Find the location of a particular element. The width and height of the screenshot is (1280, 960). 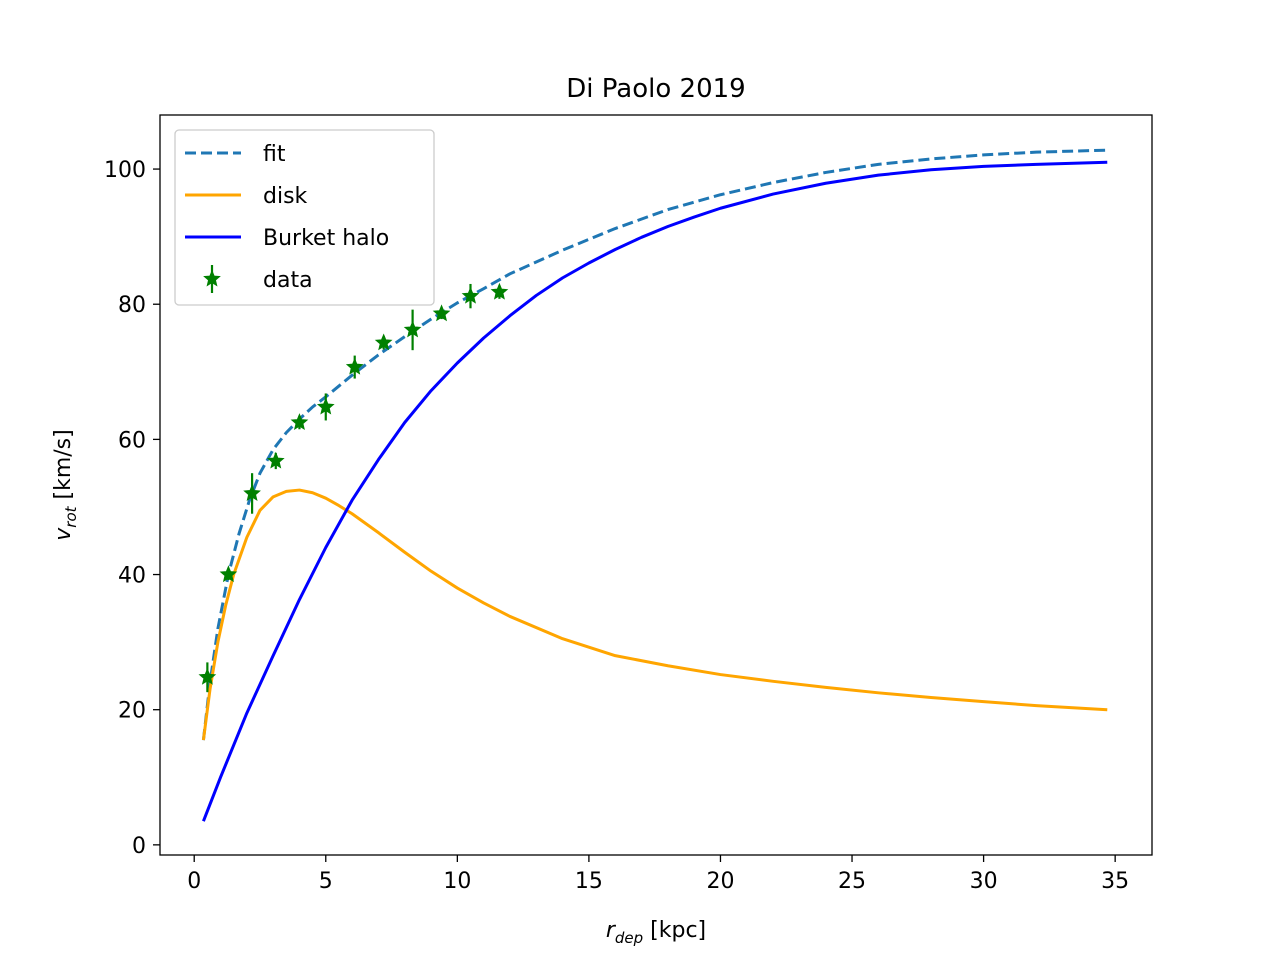

chart-title: Di Paolo 2019 is located at coordinates (655, 89).